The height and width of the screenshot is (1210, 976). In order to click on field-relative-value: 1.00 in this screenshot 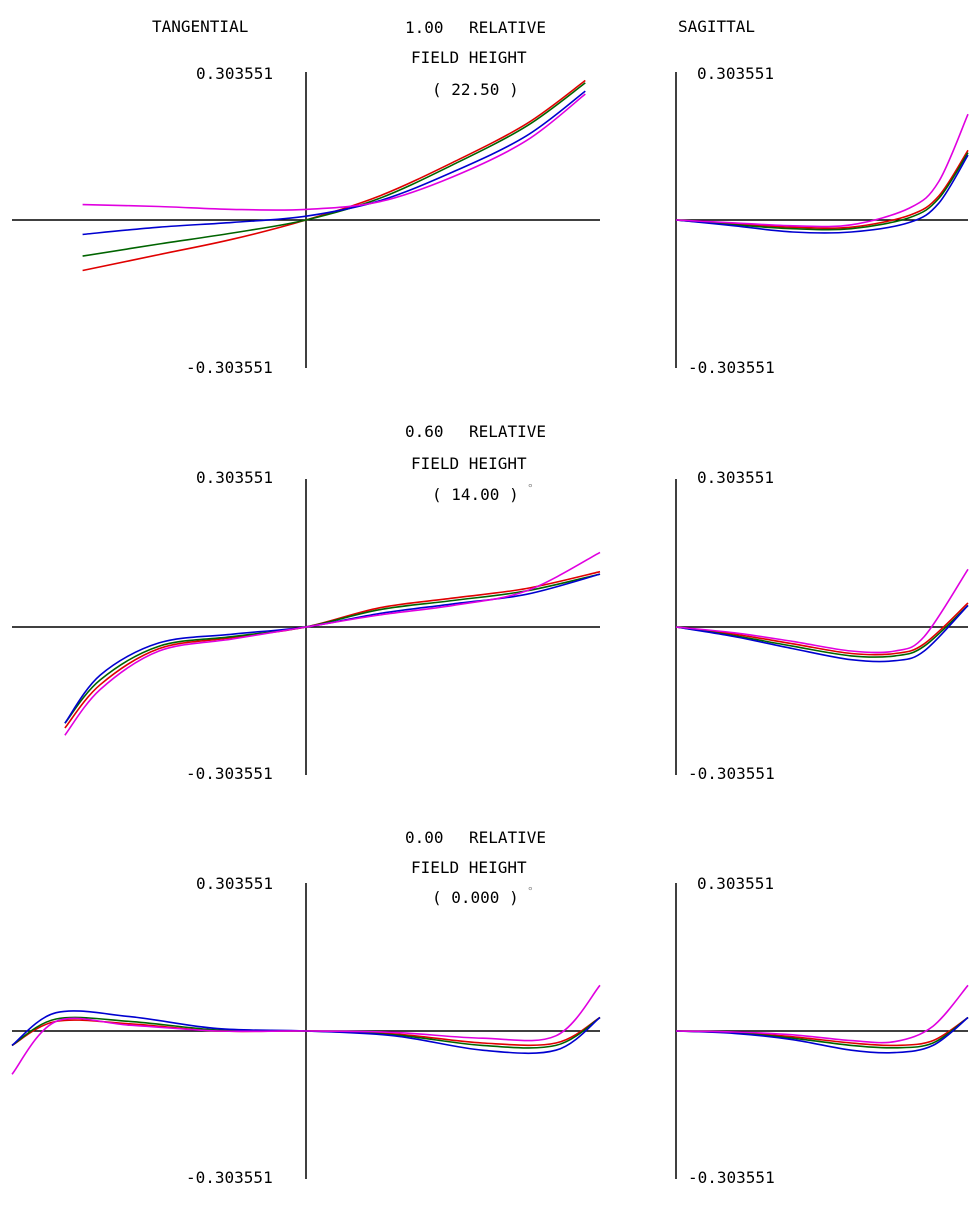, I will do `click(424, 27)`.